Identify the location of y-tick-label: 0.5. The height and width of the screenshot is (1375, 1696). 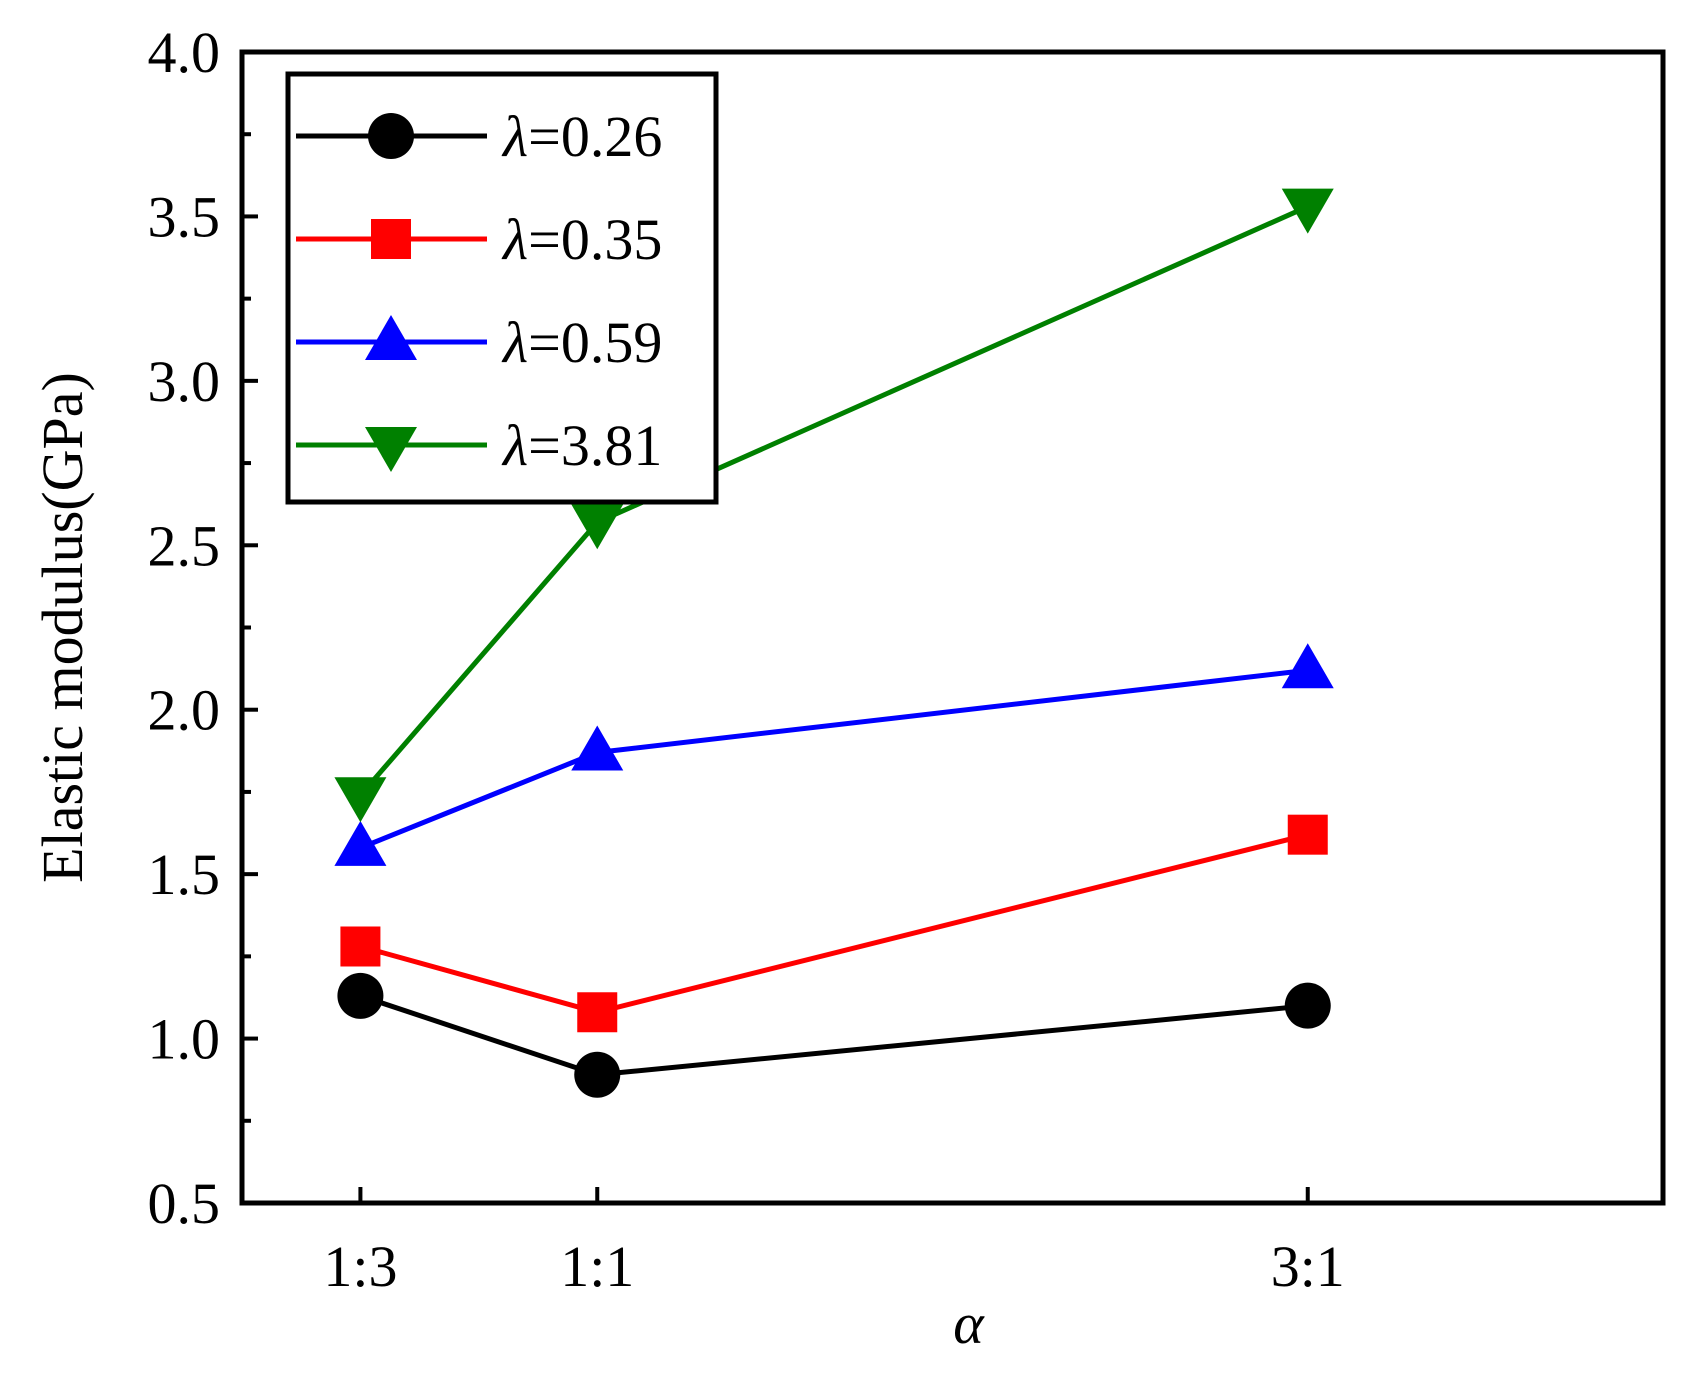
(184, 1203).